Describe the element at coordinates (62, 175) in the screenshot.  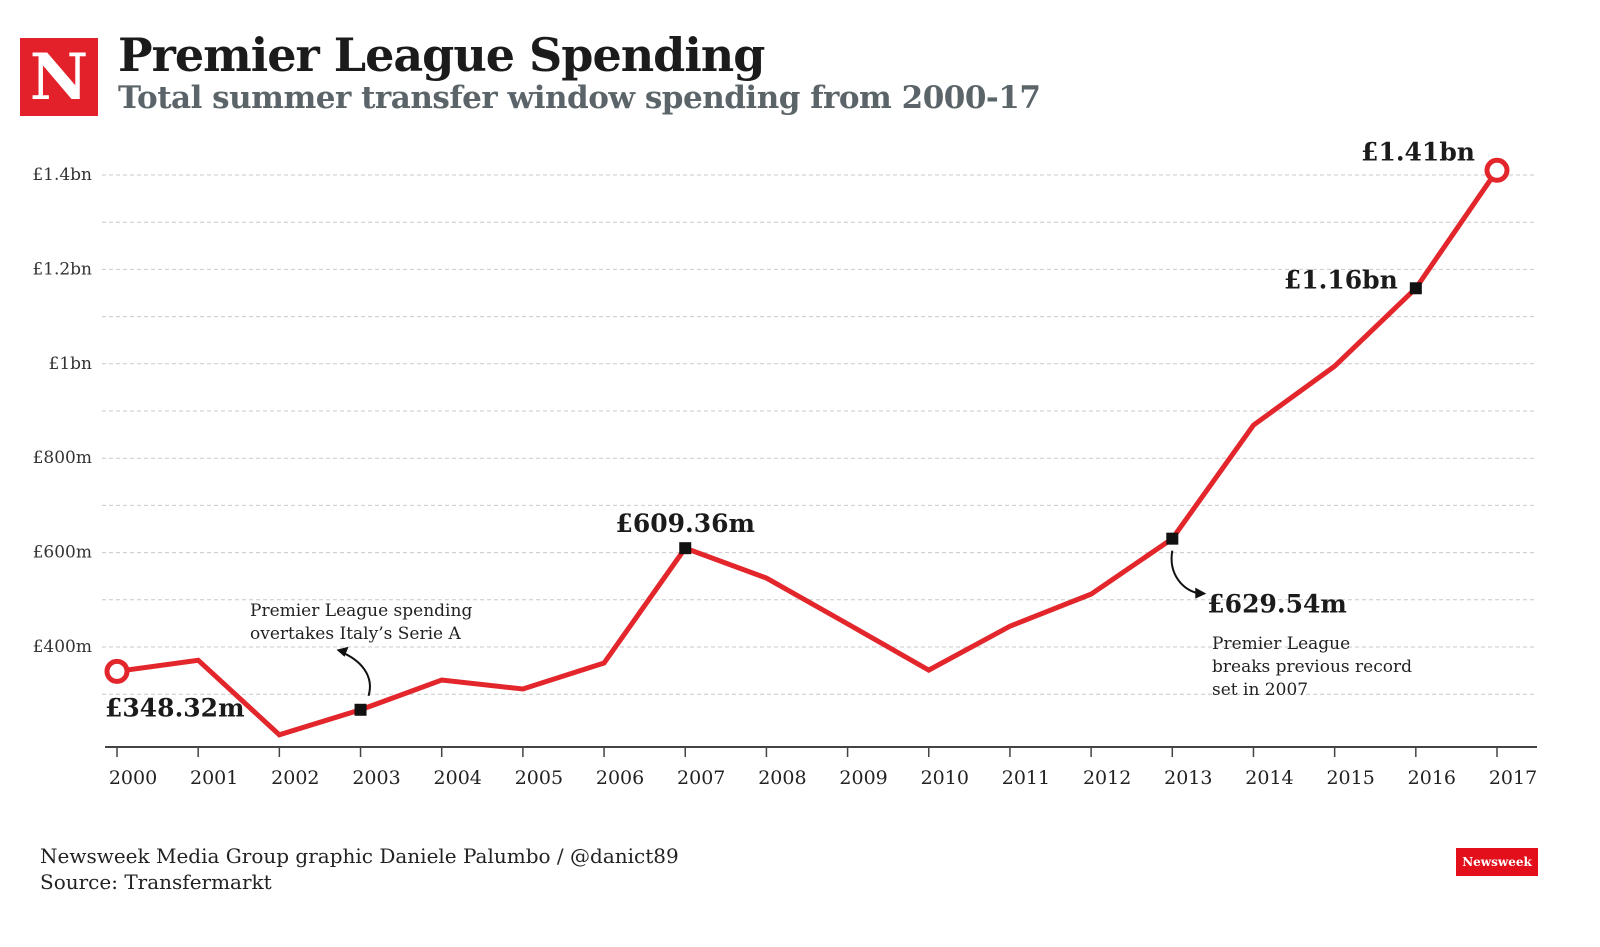
I see `y-tick-label: £1.4bn` at that location.